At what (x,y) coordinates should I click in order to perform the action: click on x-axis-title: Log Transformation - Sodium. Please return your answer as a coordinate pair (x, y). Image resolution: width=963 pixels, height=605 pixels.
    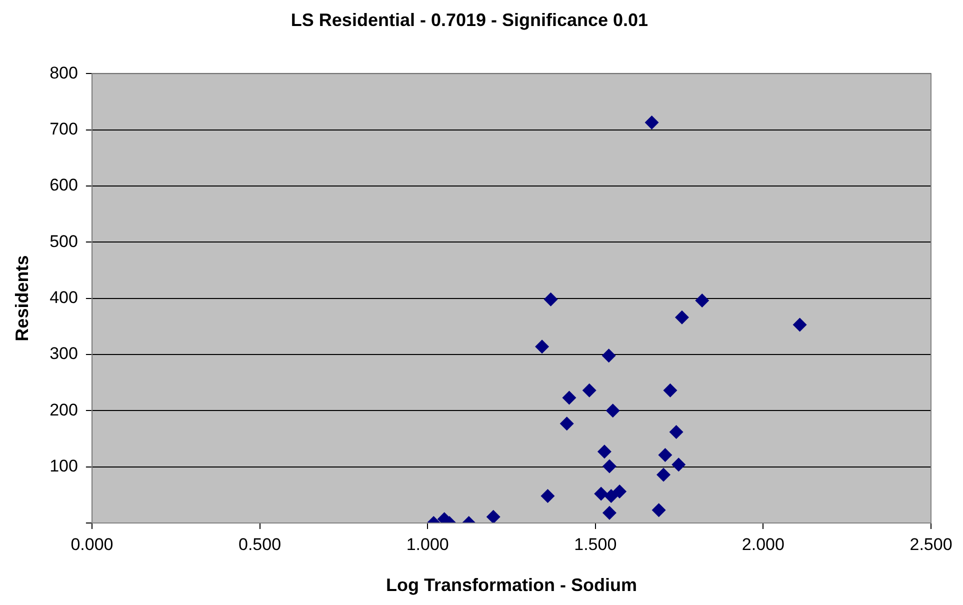
    Looking at the image, I should click on (511, 585).